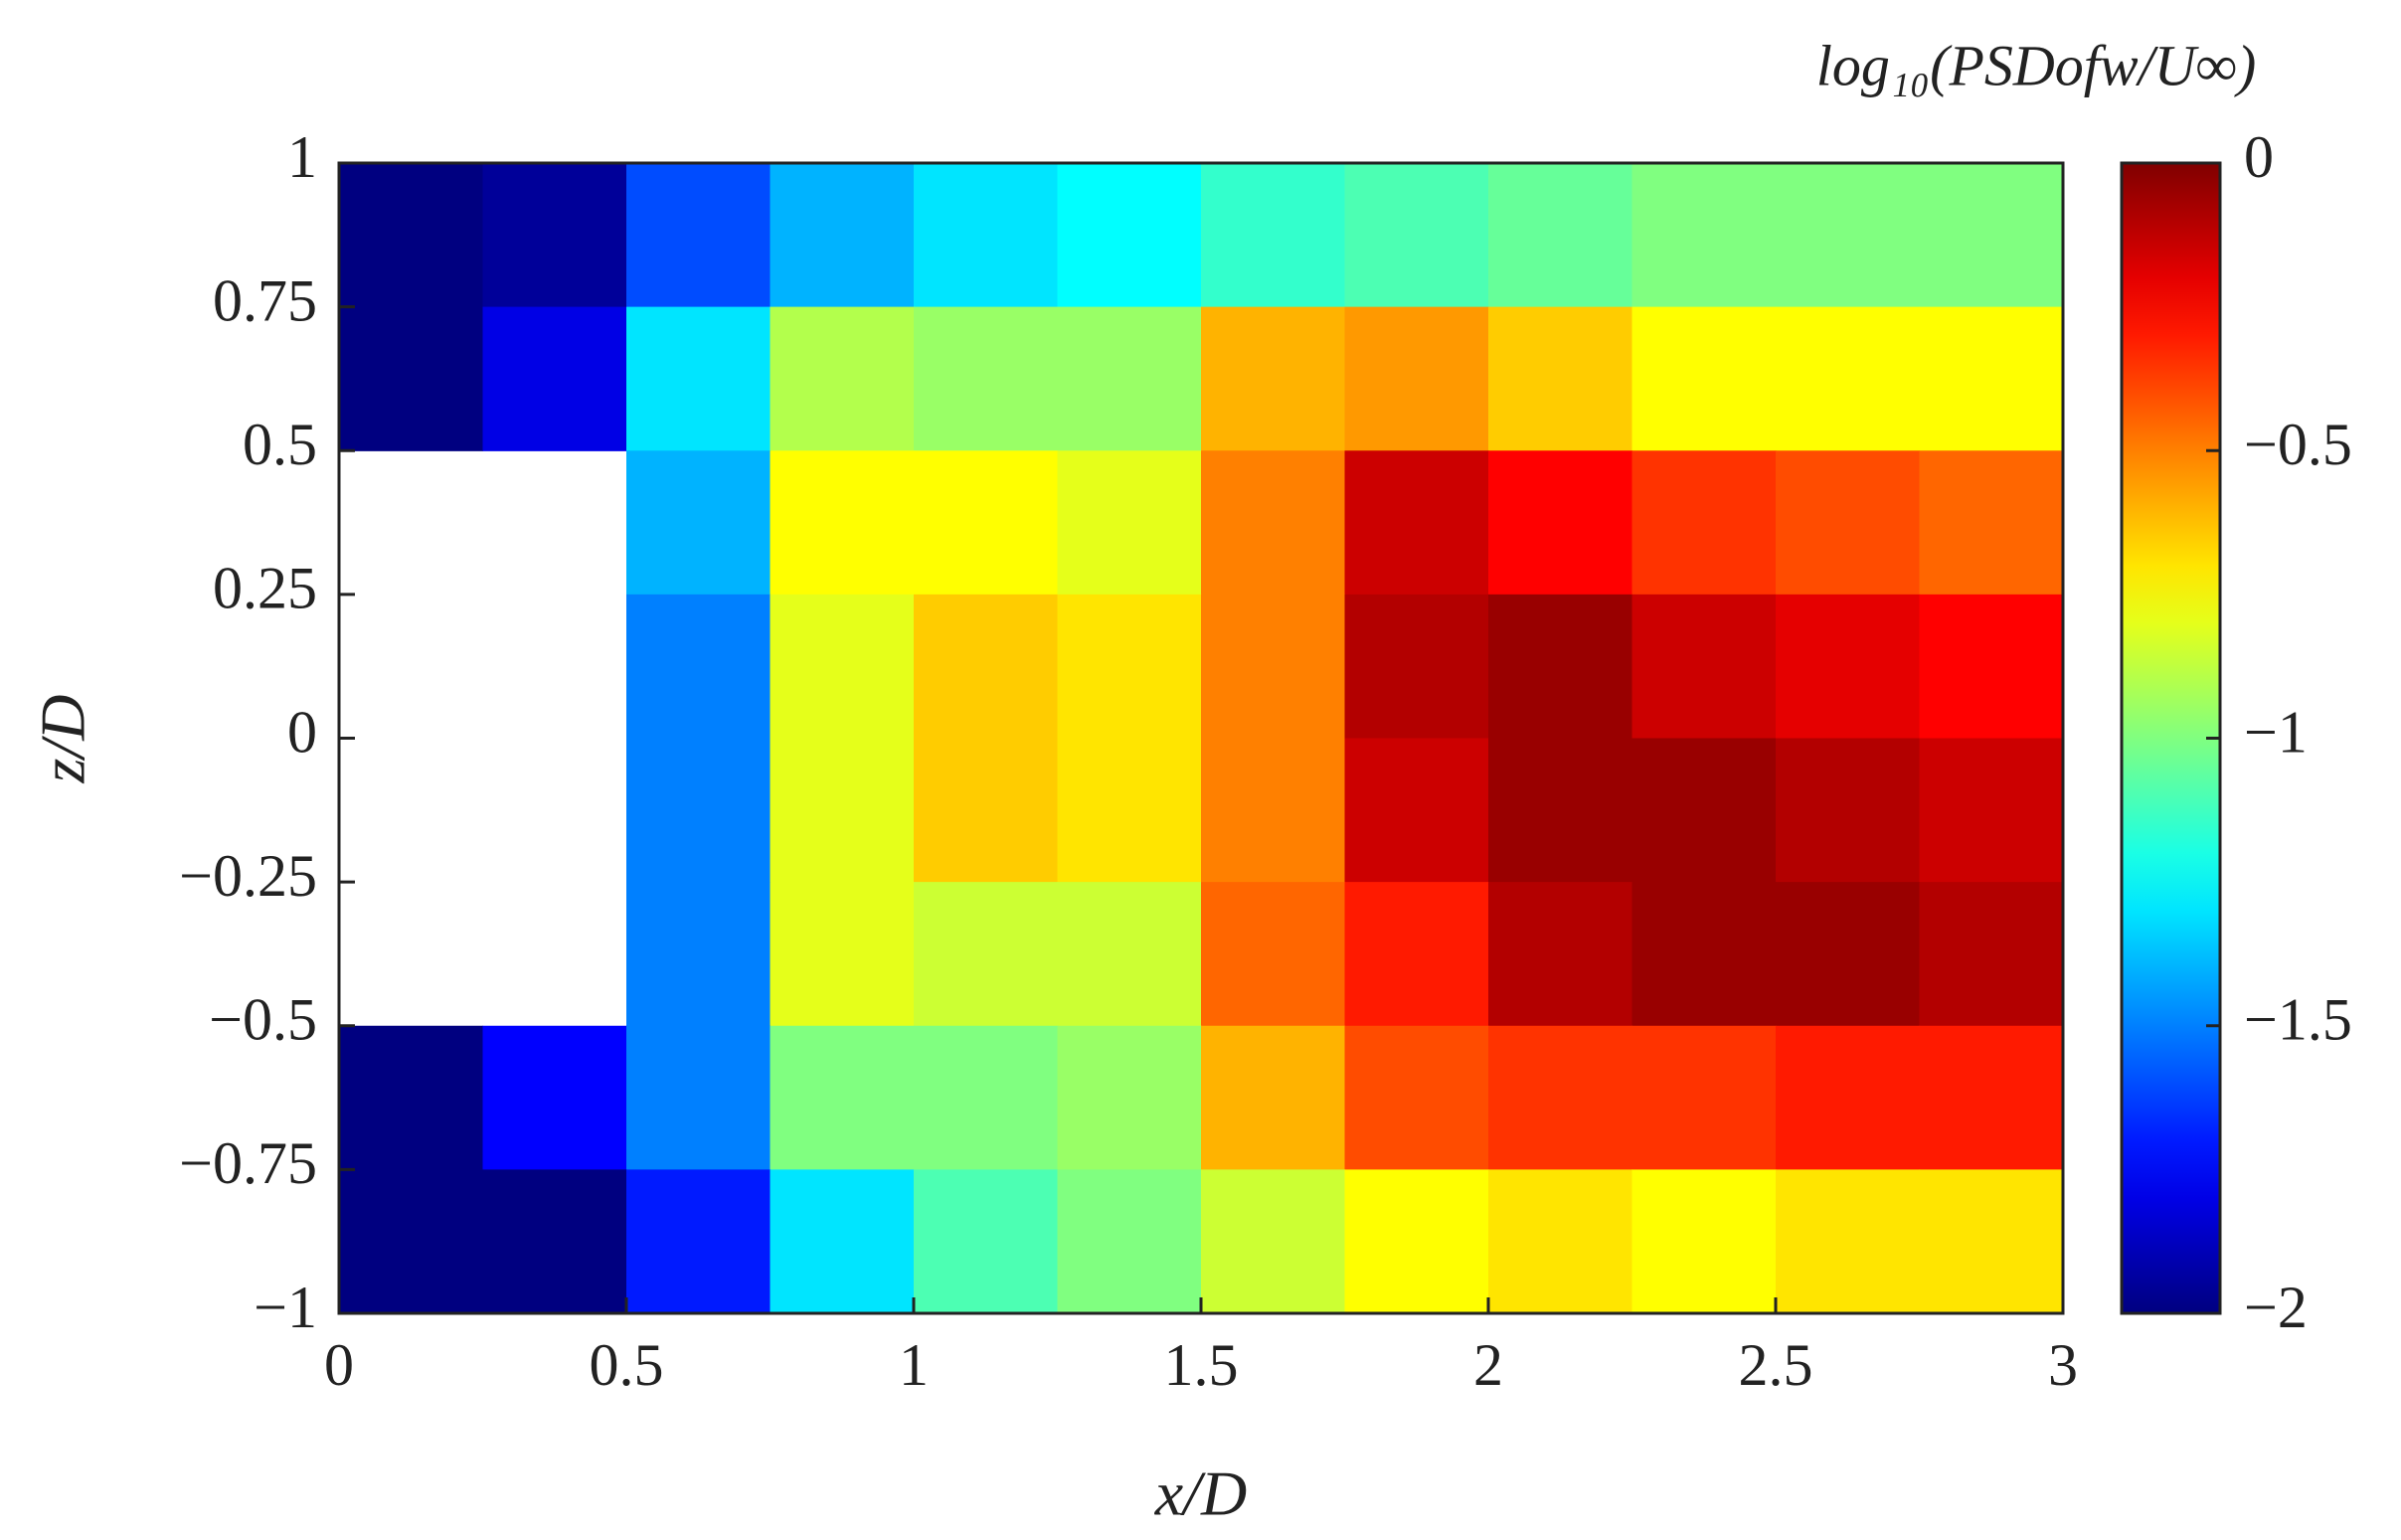 This screenshot has height=1540, width=2401. I want to click on y-tick-label: −0.75, so click(248, 1163).